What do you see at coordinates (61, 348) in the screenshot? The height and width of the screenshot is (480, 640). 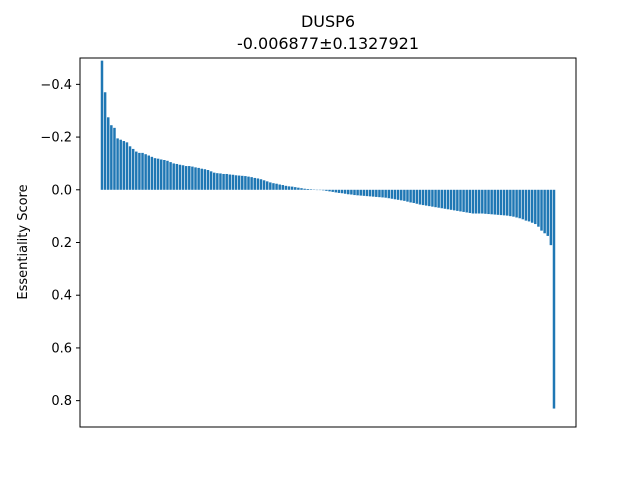 I see `y-tick-label: 0.6` at bounding box center [61, 348].